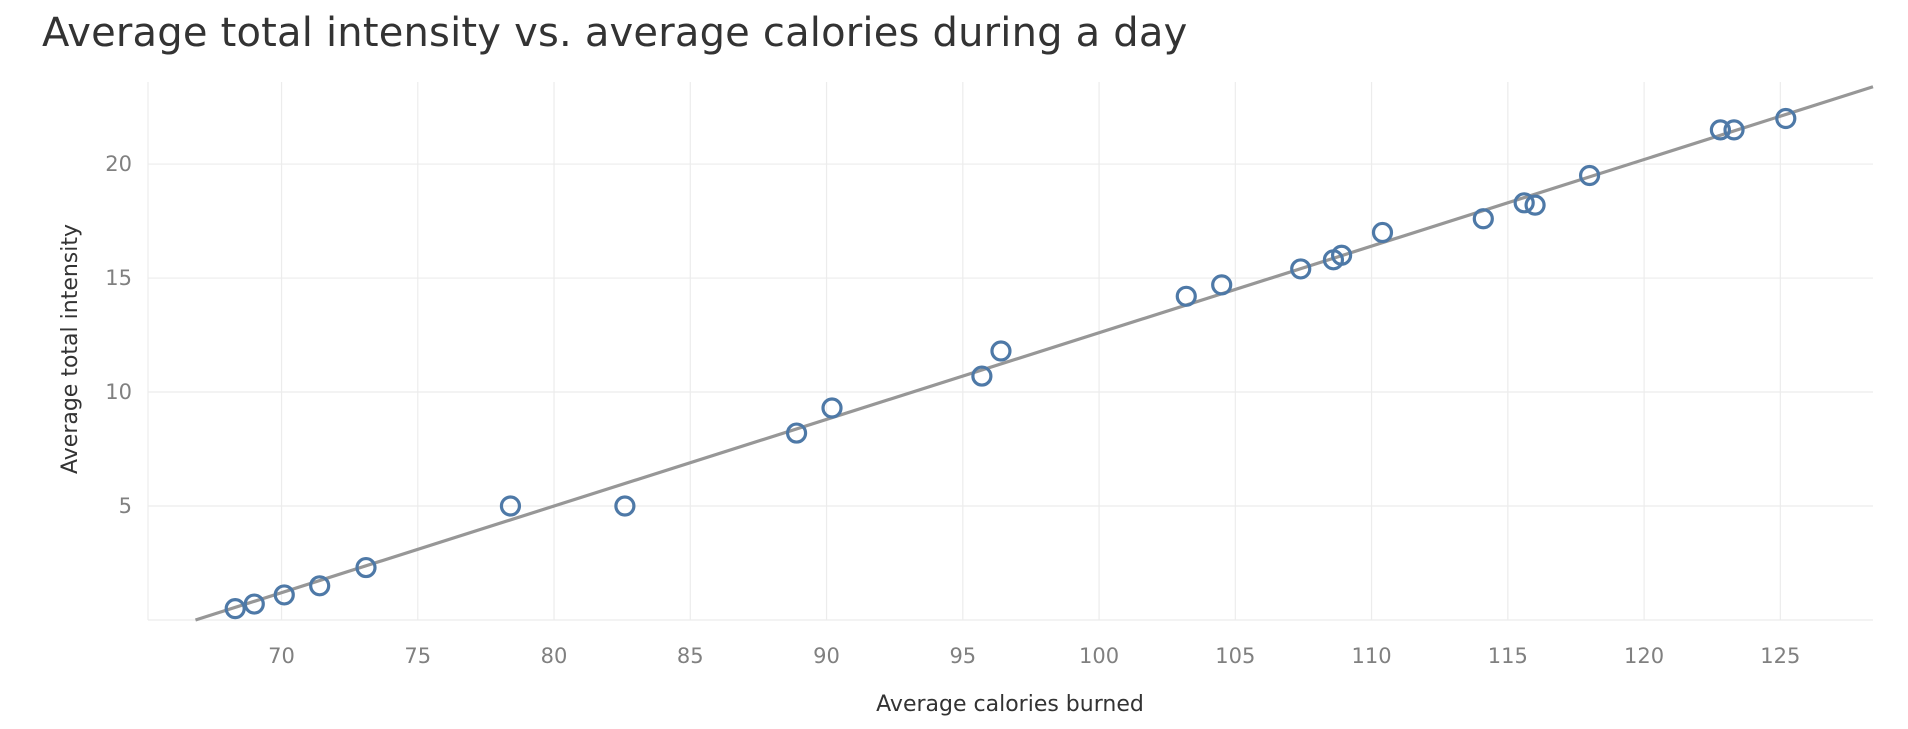 This screenshot has height=729, width=1908. I want to click on x-axis-ticks: 70 75 80 85 90 95 100 105 110 115 120 125, so click(1034, 656).